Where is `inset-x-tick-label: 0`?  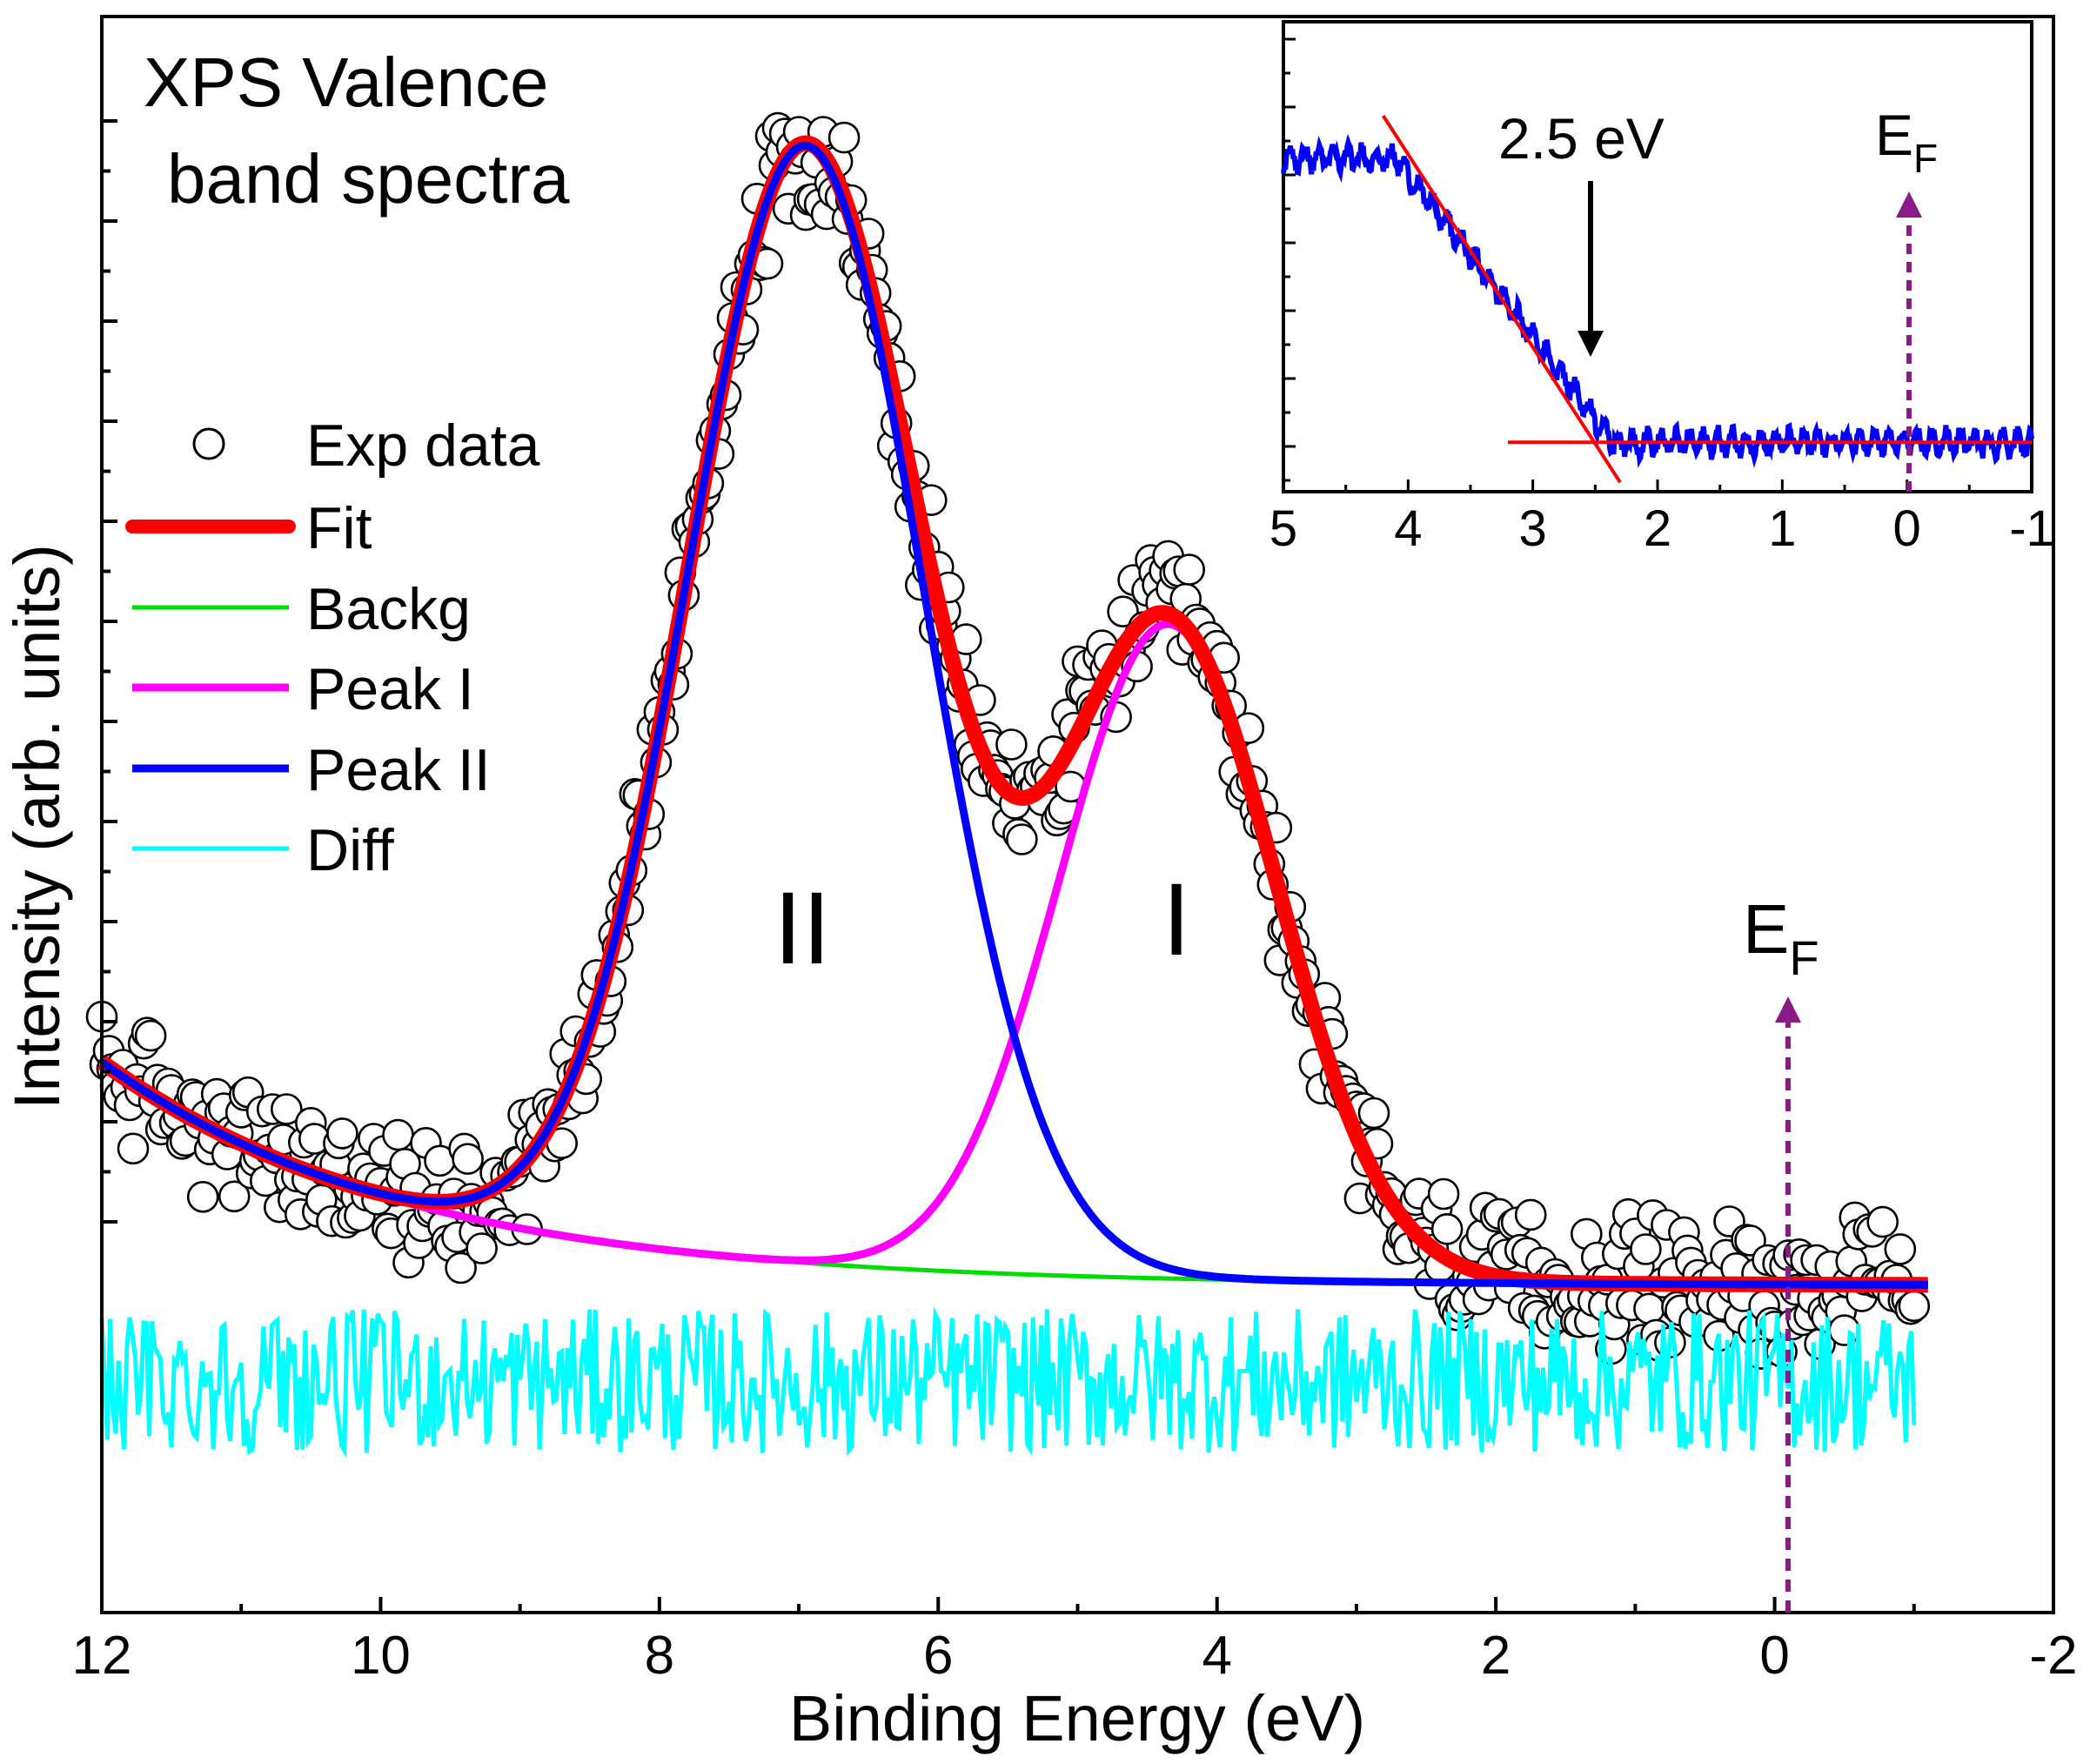
inset-x-tick-label: 0 is located at coordinates (1907, 528).